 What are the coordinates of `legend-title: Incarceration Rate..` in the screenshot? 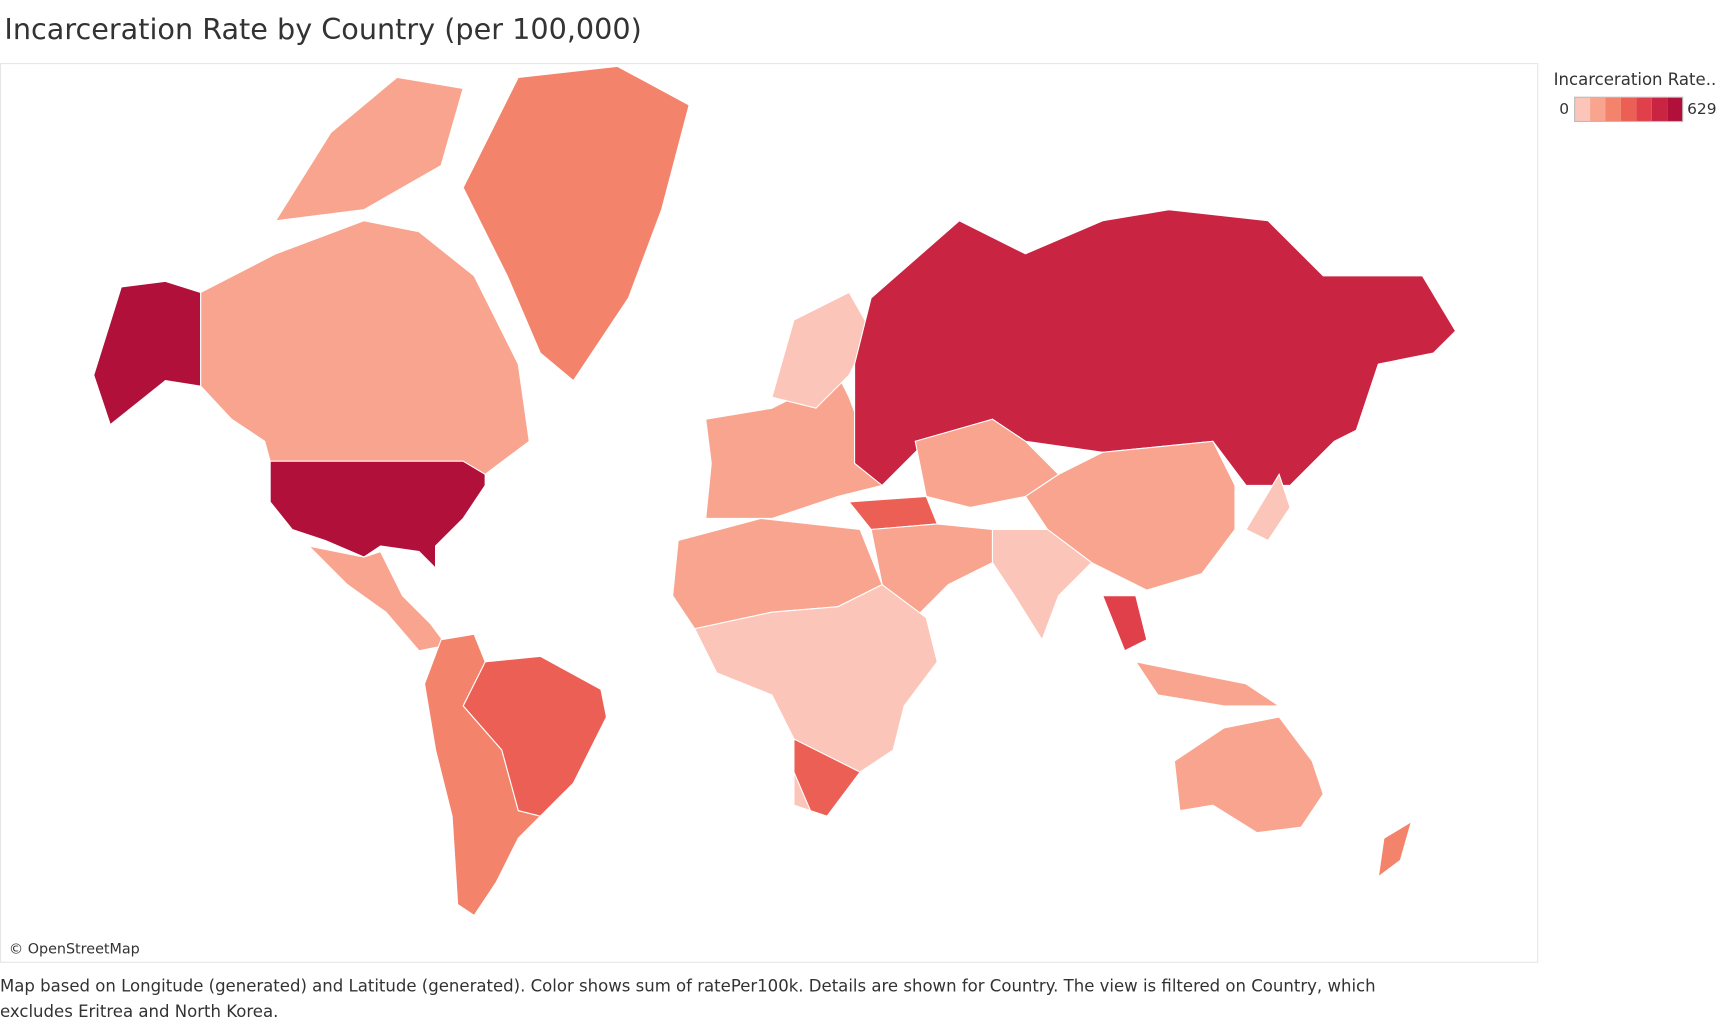 It's located at (1635, 79).